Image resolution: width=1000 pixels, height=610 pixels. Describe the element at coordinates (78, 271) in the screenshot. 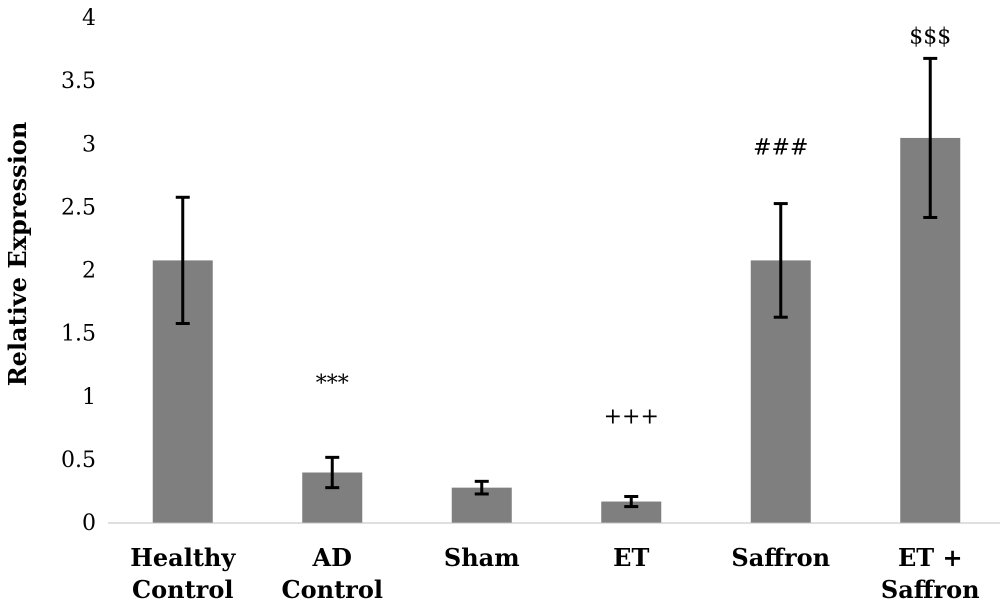

I see `y-axis: 0 0.5 1 1.5 2 2.5 3 3.5 4` at that location.